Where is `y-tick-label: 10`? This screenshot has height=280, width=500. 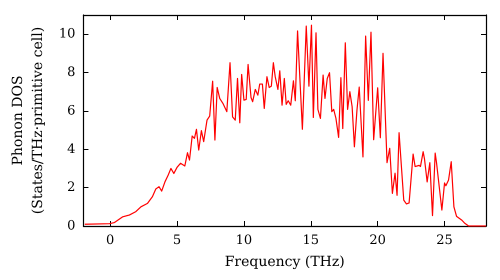
y-tick-label: 10 is located at coordinates (67, 34).